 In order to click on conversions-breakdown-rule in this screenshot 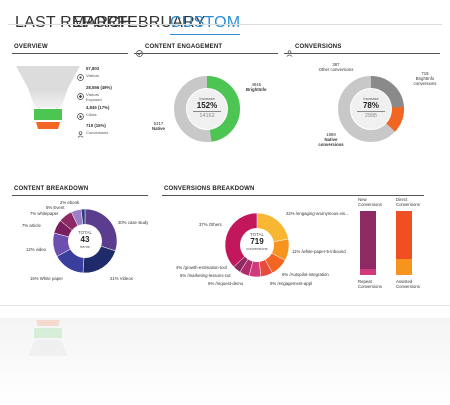, I will do `click(293, 195)`.